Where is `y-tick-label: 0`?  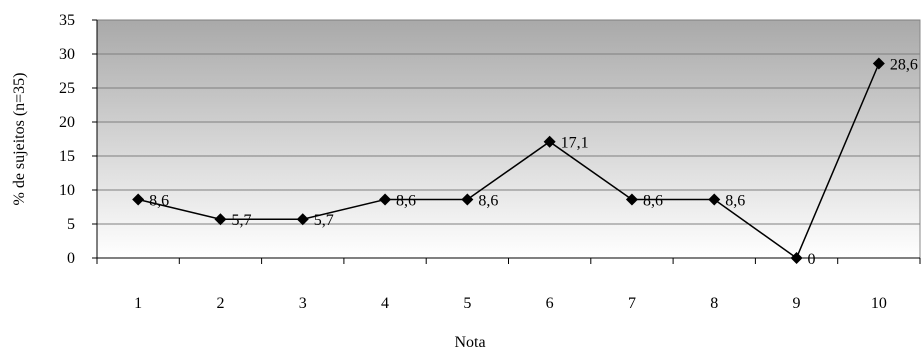
y-tick-label: 0 is located at coordinates (71, 258).